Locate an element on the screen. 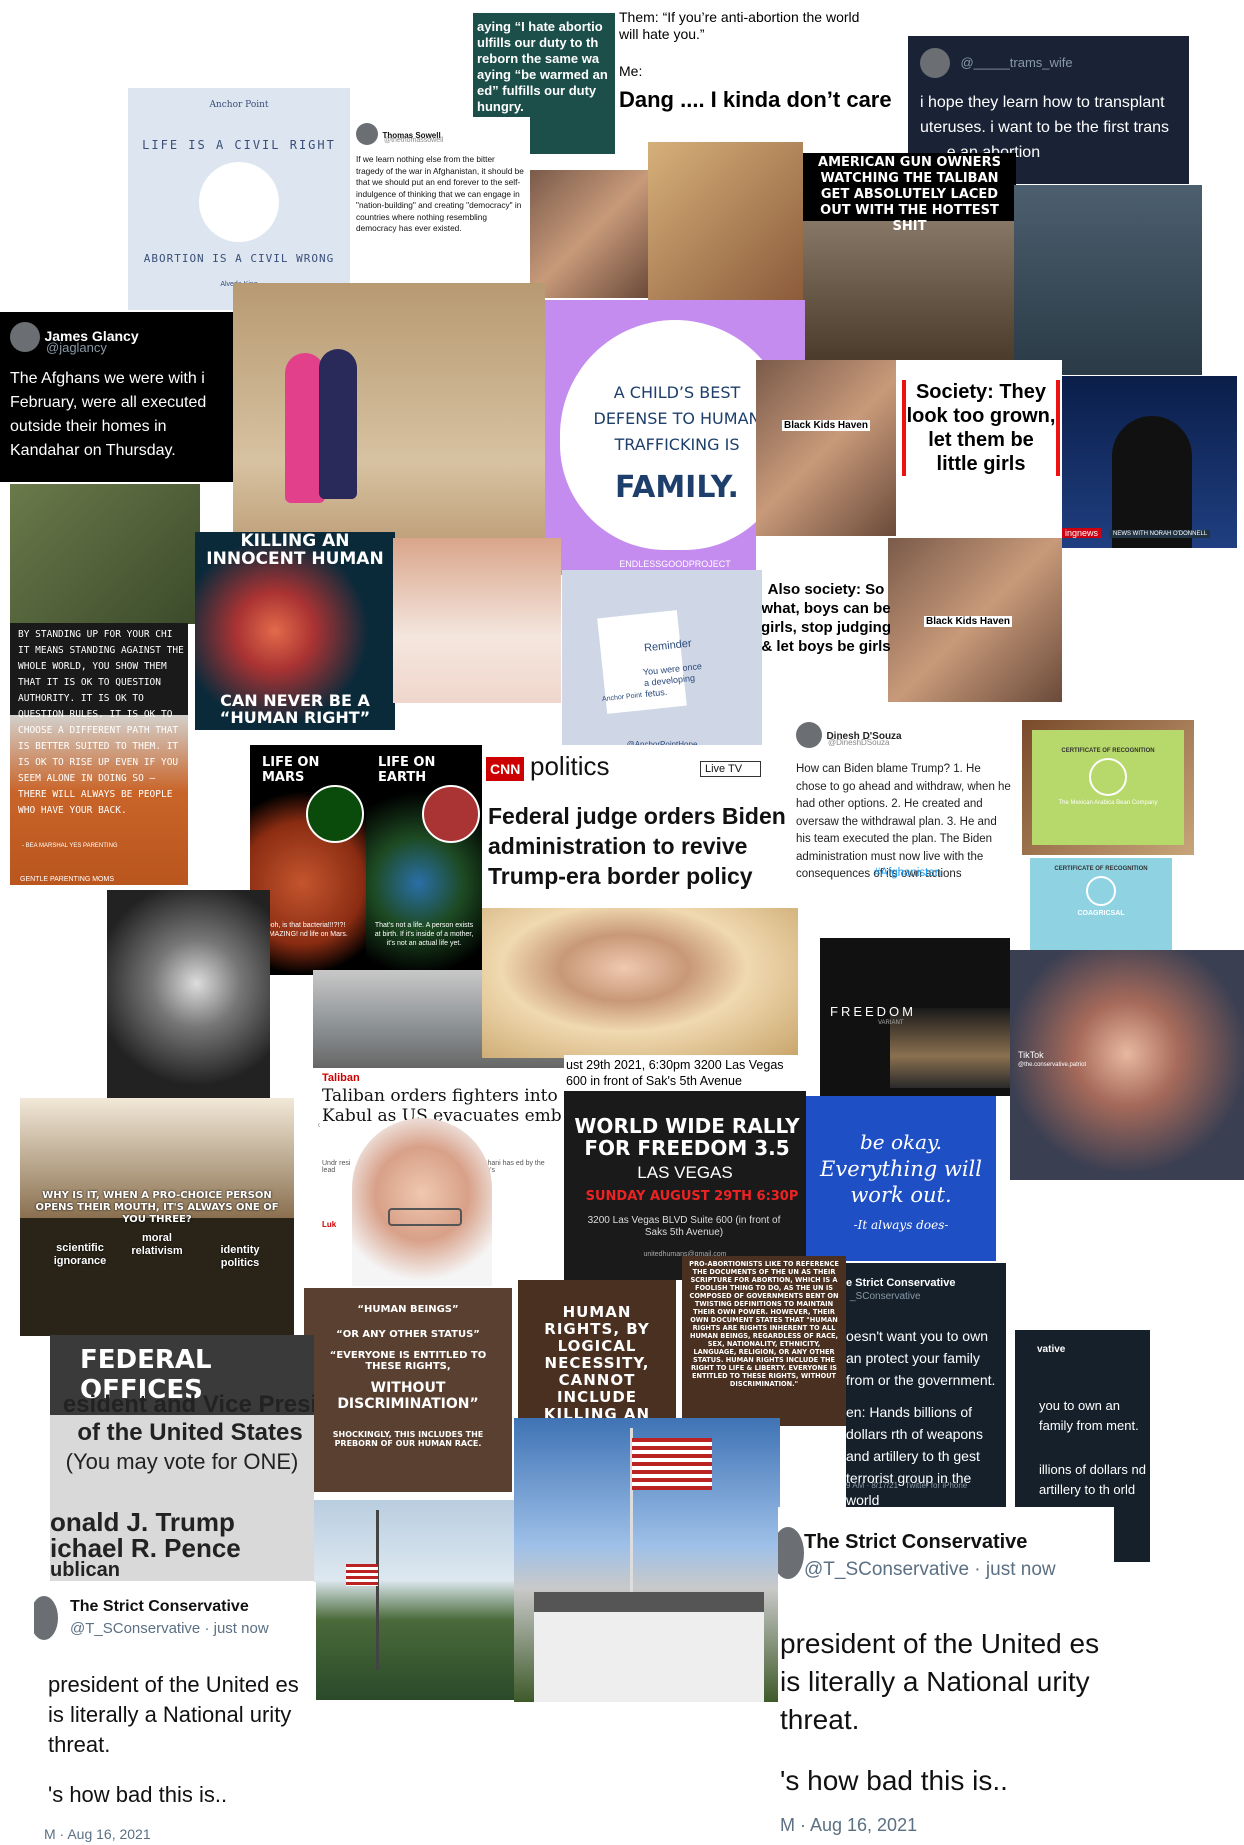 Image resolution: width=1244 pixels, height=1845 pixels. cert-org: The Mexican Arabica Bean Company is located at coordinates (1108, 803).